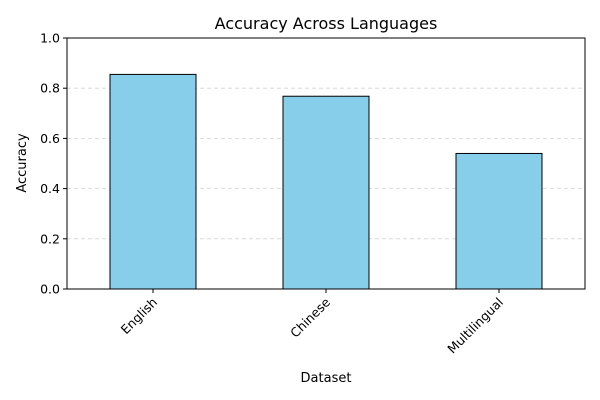 Image resolution: width=600 pixels, height=400 pixels. What do you see at coordinates (50, 88) in the screenshot?
I see `y-tick-label: 0.8` at bounding box center [50, 88].